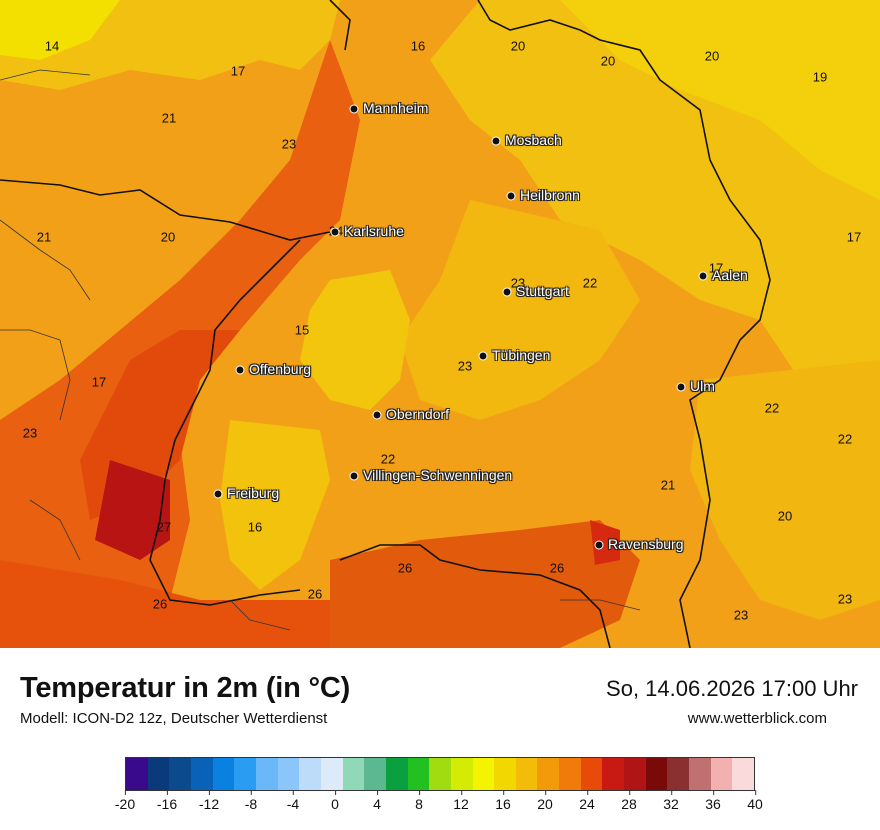 The height and width of the screenshot is (830, 880). Describe the element at coordinates (438, 475) in the screenshot. I see `city-name: Villingen-Schwenningen` at that location.